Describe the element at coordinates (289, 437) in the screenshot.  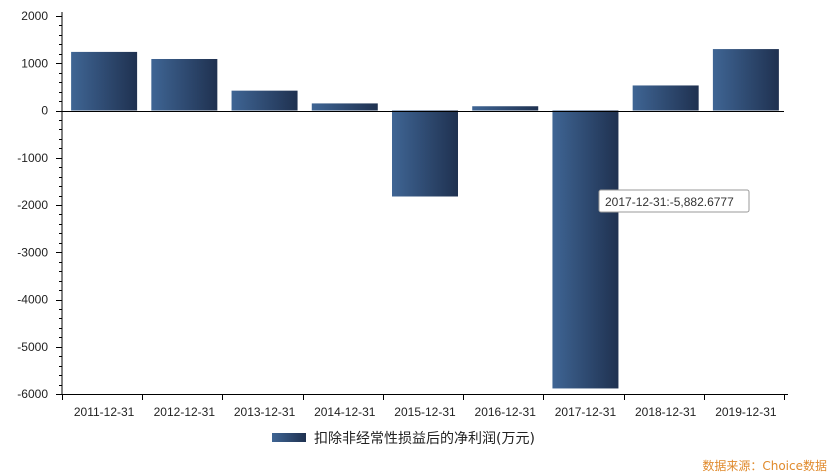
I see `legend-swatch` at that location.